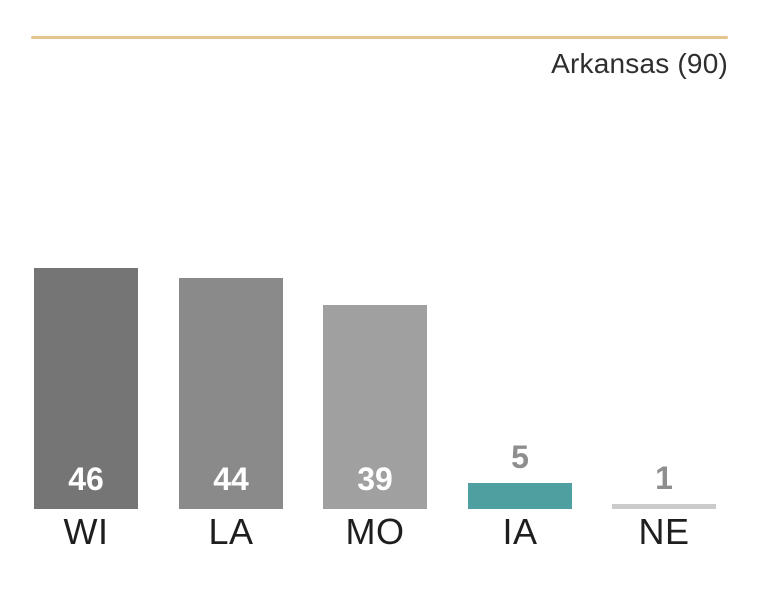 Image resolution: width=768 pixels, height=589 pixels. I want to click on bar-ia: 5, so click(520, 475).